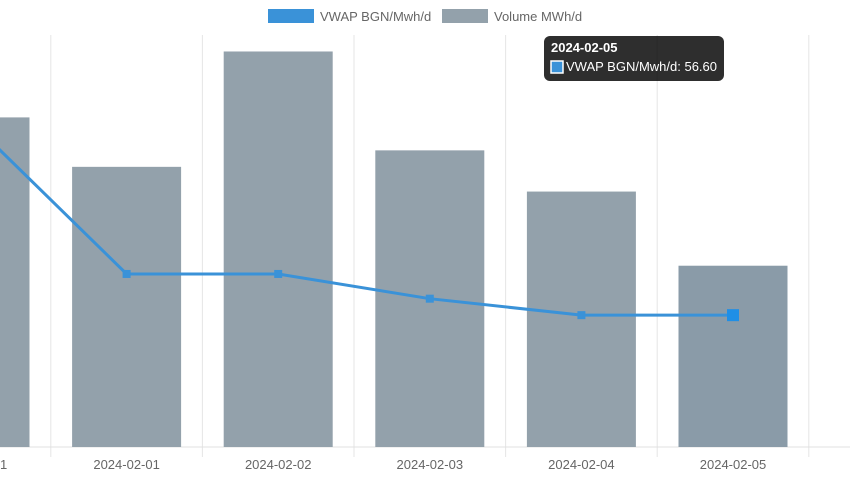 Image resolution: width=850 pixels, height=480 pixels. Describe the element at coordinates (126, 464) in the screenshot. I see `x-tick-label: 2024-02-01` at that location.